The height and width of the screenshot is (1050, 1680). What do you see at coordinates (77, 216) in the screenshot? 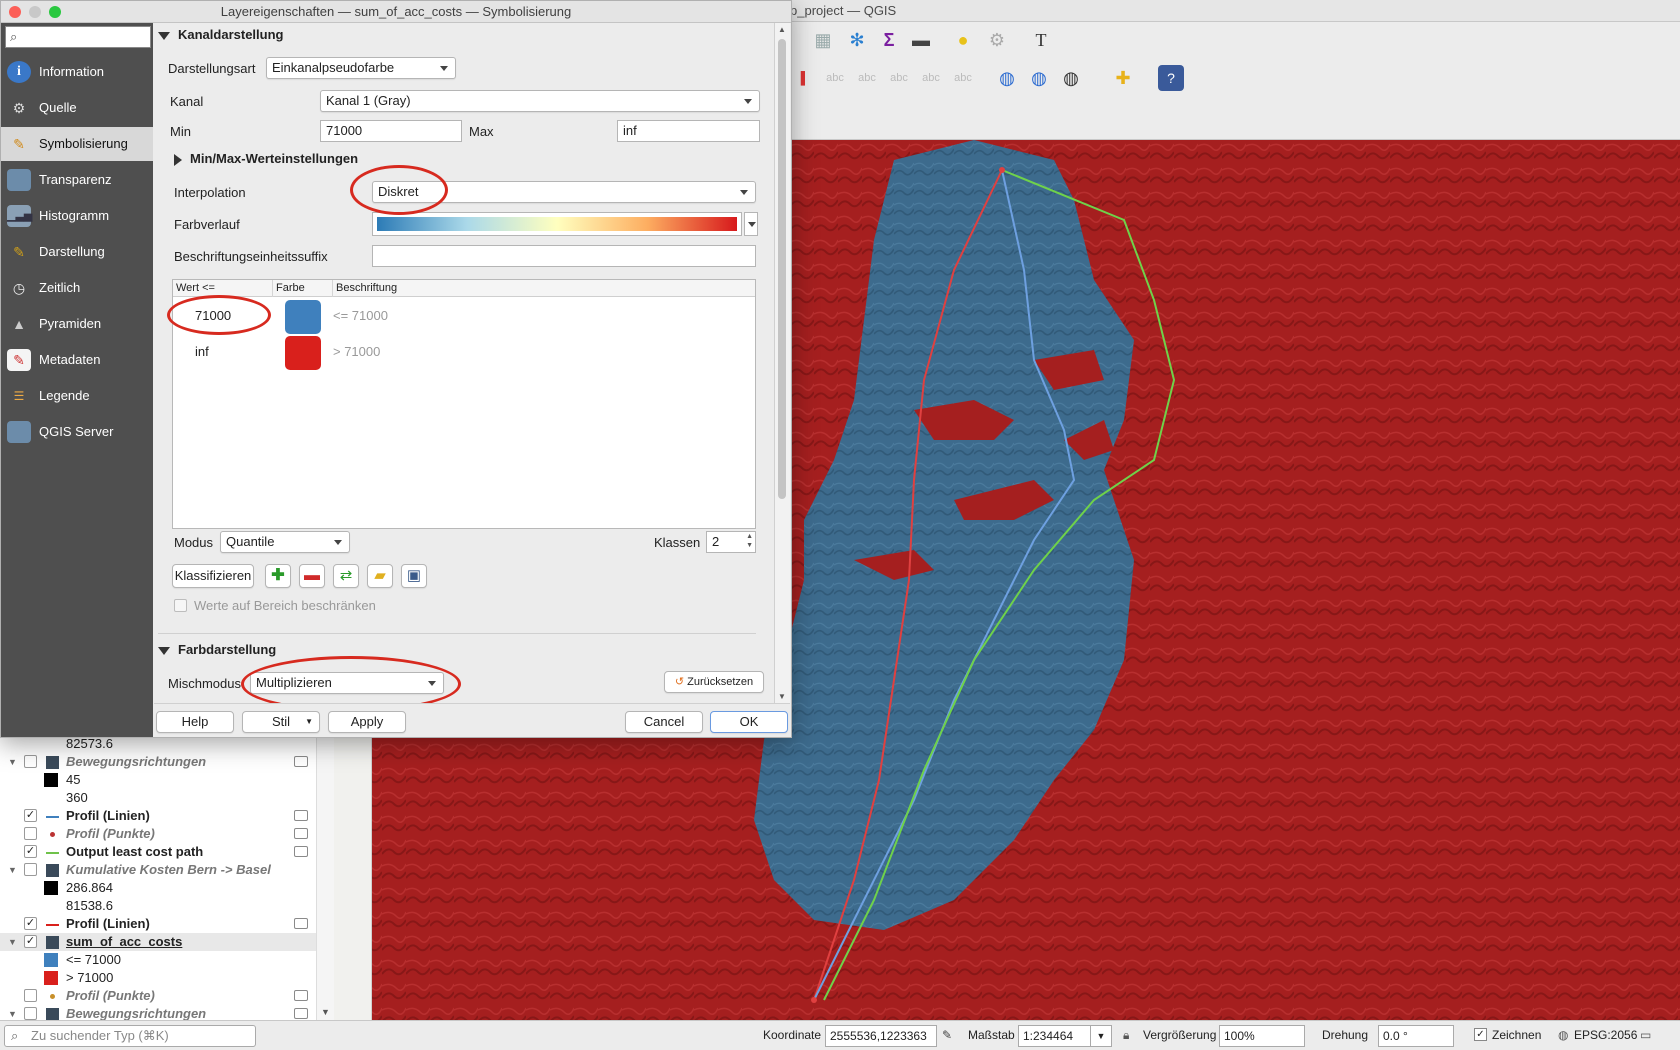
I see `sidebar-item-histogram: ▁▃▅ Histogramm` at bounding box center [77, 216].